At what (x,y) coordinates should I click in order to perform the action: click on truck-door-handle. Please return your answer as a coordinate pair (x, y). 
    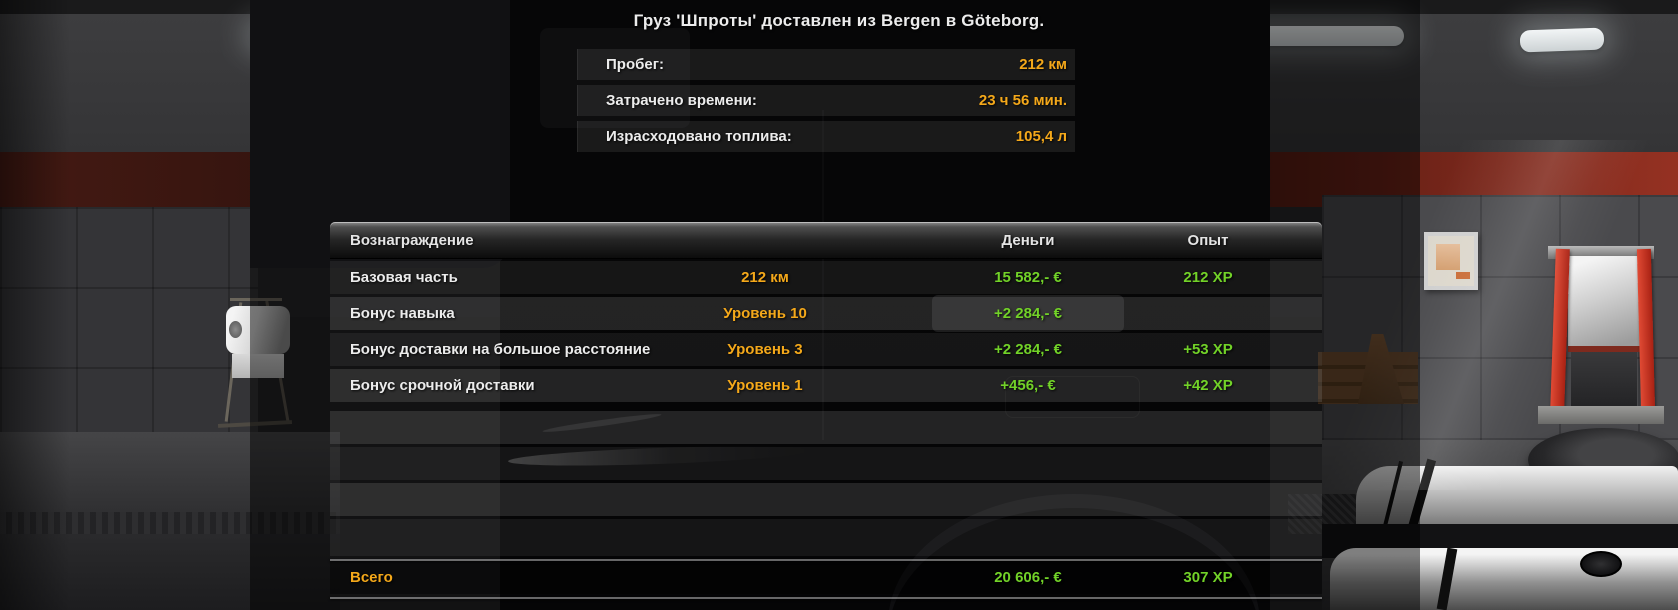
    Looking at the image, I should click on (1072, 397).